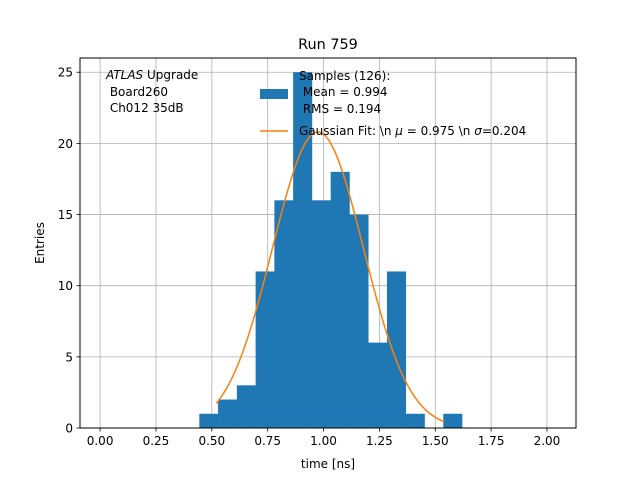 The height and width of the screenshot is (484, 640). What do you see at coordinates (478, 131) in the screenshot?
I see `legend-fit-sigma-symbol: σ` at bounding box center [478, 131].